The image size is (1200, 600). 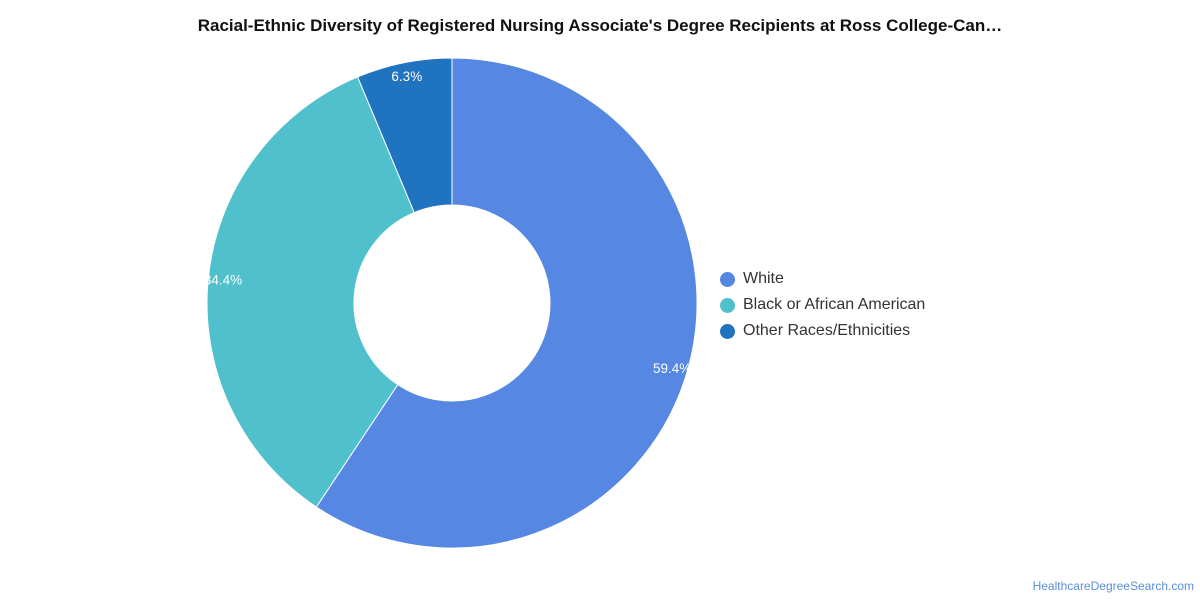 What do you see at coordinates (223, 280) in the screenshot?
I see `slice-label-black-or-african-american: 34.4%` at bounding box center [223, 280].